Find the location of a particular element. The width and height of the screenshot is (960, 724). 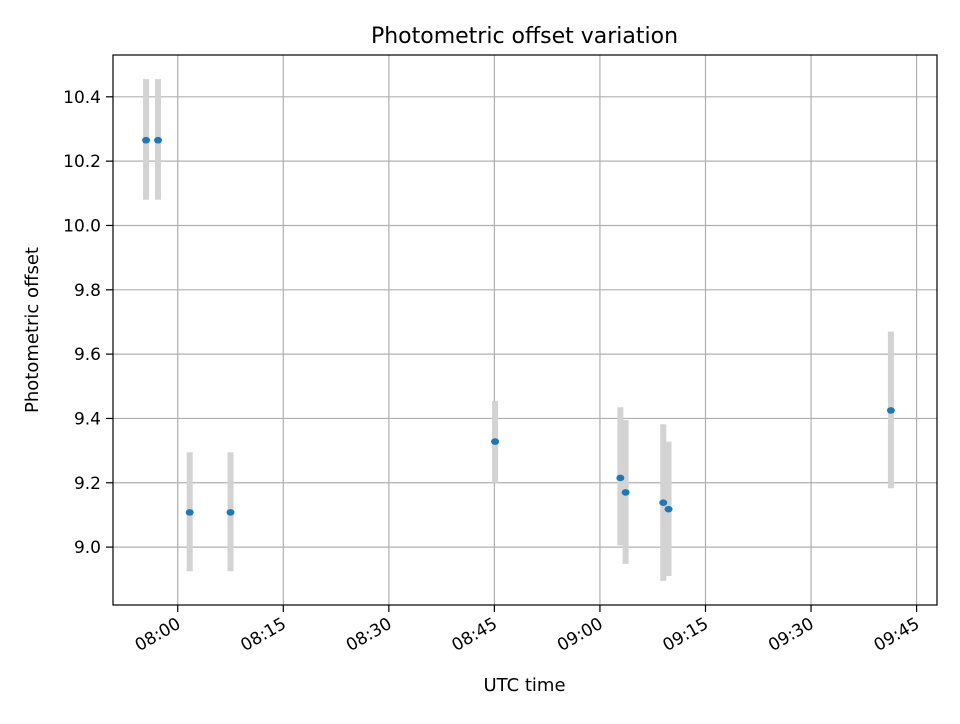

y-tick-label: 10.2 is located at coordinates (82, 162).